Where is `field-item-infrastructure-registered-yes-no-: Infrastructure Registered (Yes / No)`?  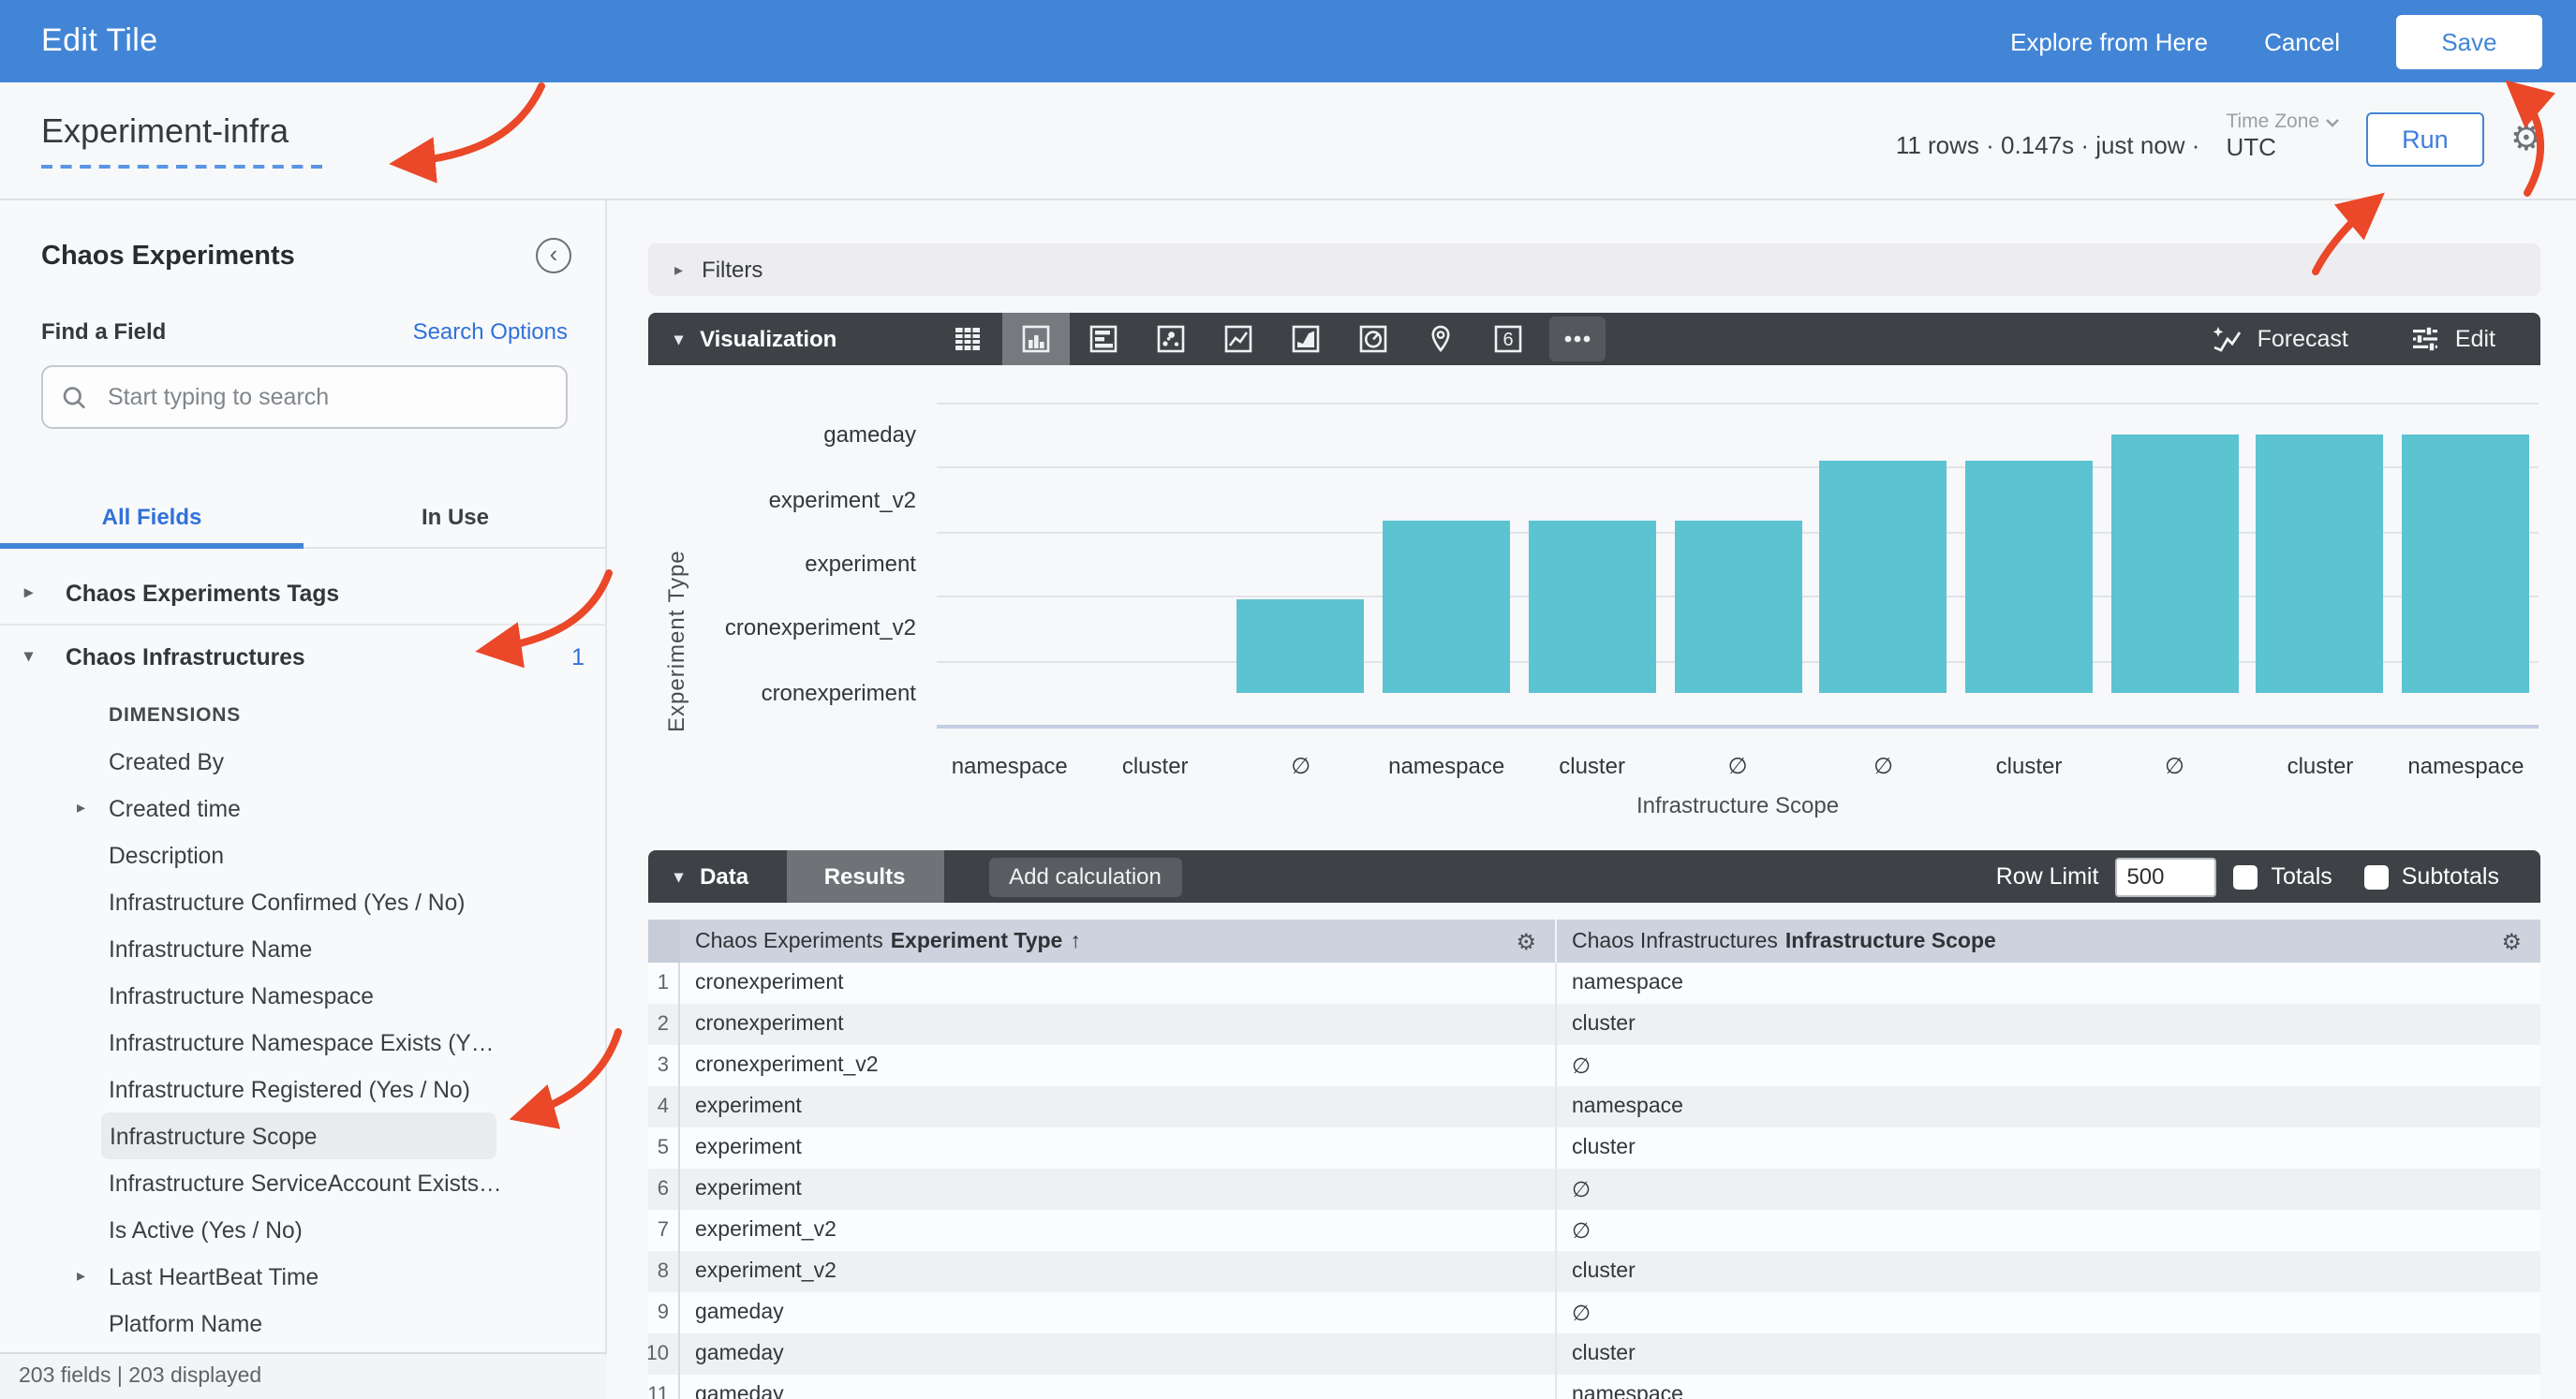 field-item-infrastructure-registered-yes-no-: Infrastructure Registered (Yes / No) is located at coordinates (303, 1089).